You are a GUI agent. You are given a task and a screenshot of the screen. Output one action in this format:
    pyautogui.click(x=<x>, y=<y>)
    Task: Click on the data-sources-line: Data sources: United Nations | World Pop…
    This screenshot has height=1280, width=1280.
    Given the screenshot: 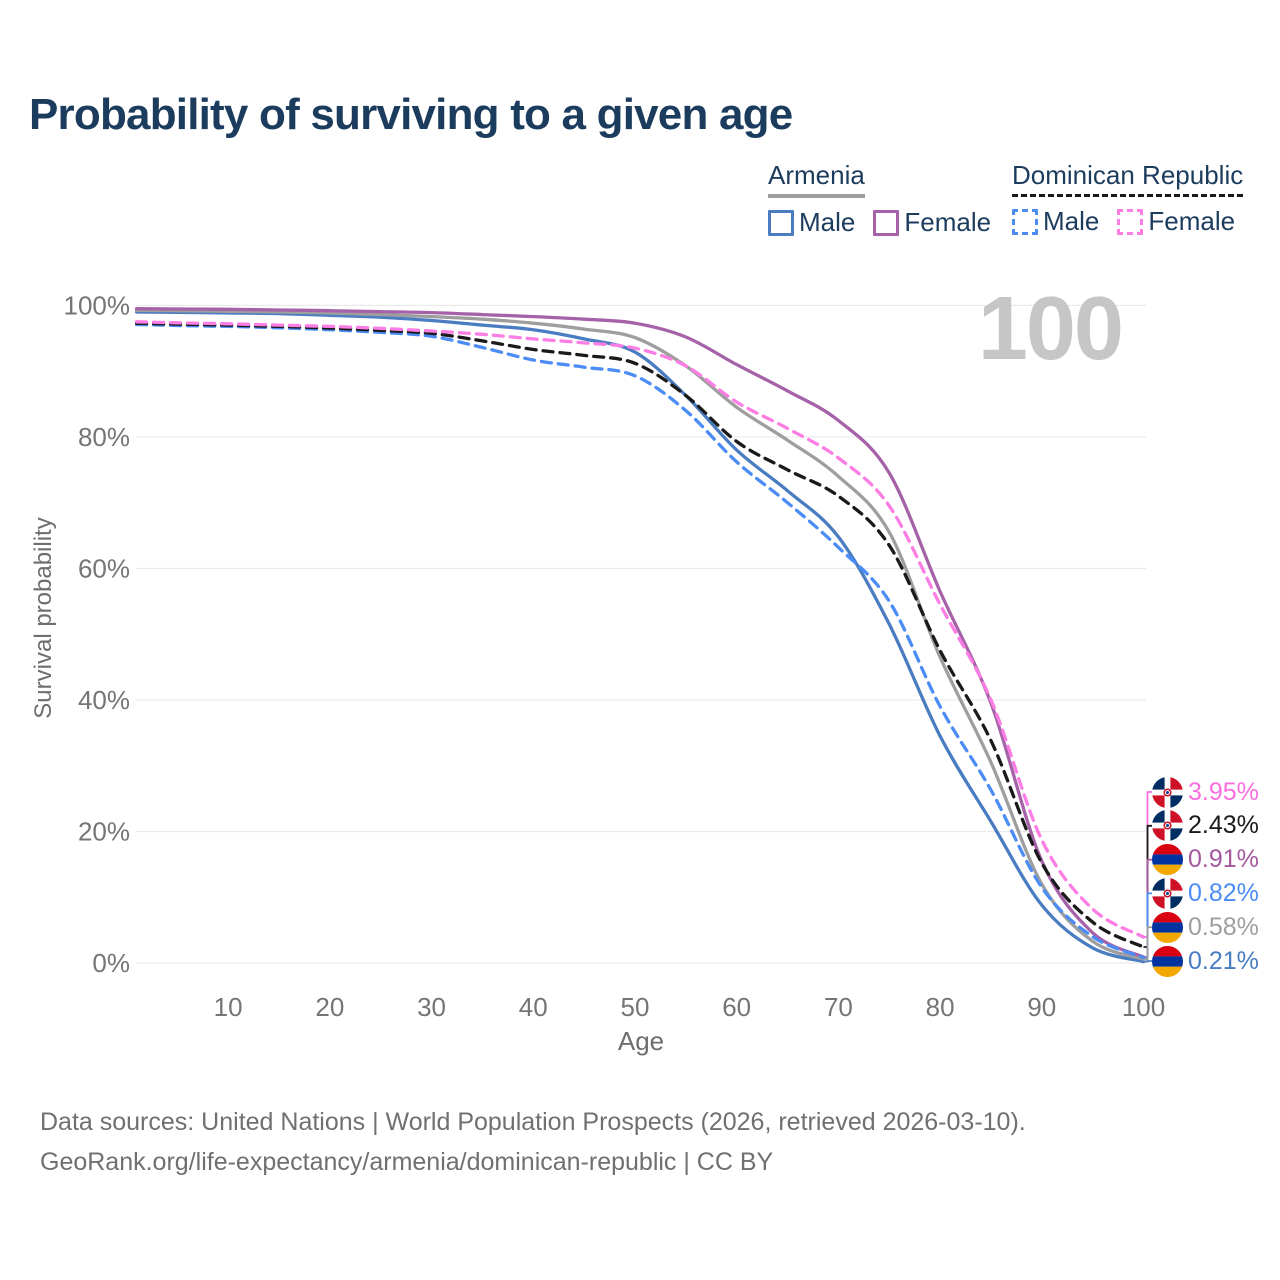 What is the action you would take?
    pyautogui.click(x=533, y=1122)
    